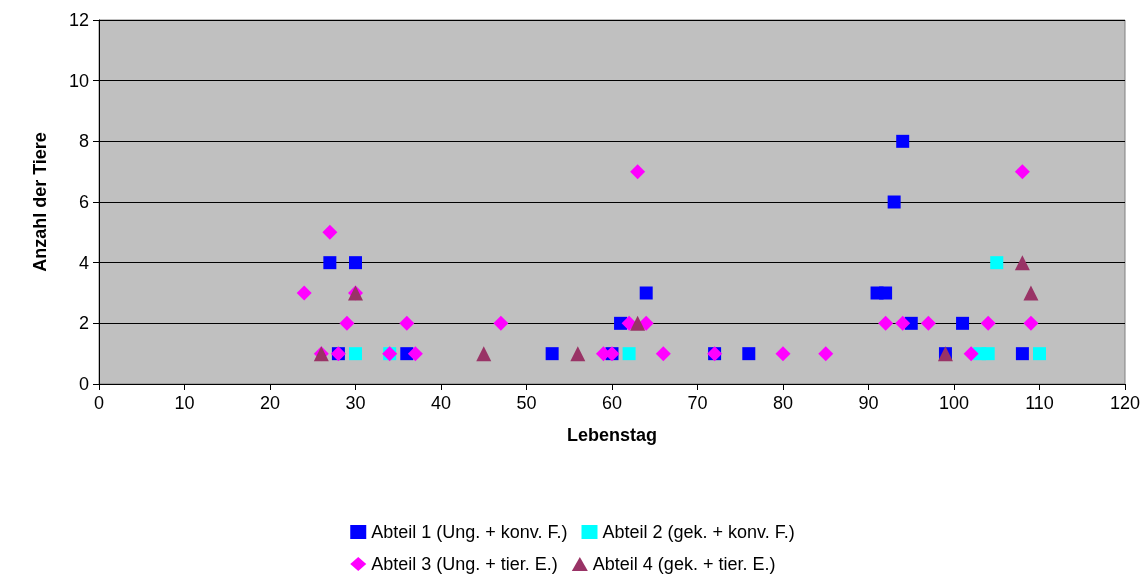 This screenshot has height=580, width=1145. Describe the element at coordinates (40, 202) in the screenshot. I see `y-axis-title: Anzahl der Tiere` at that location.